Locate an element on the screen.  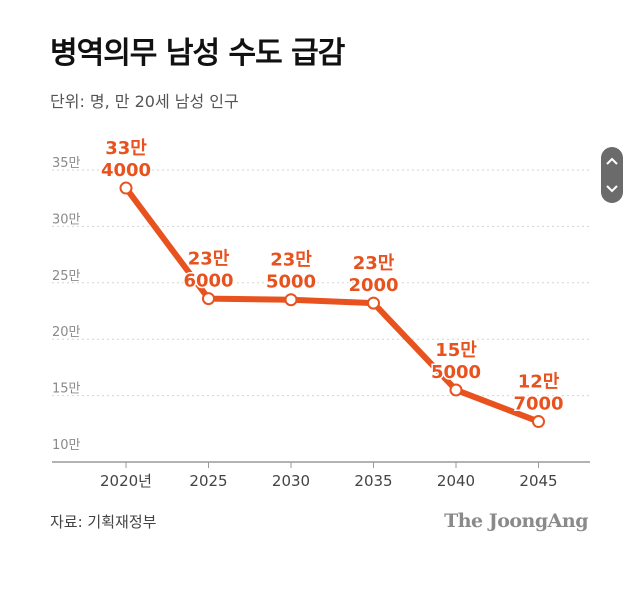
y-tick-label: 25만 is located at coordinates (66, 276).